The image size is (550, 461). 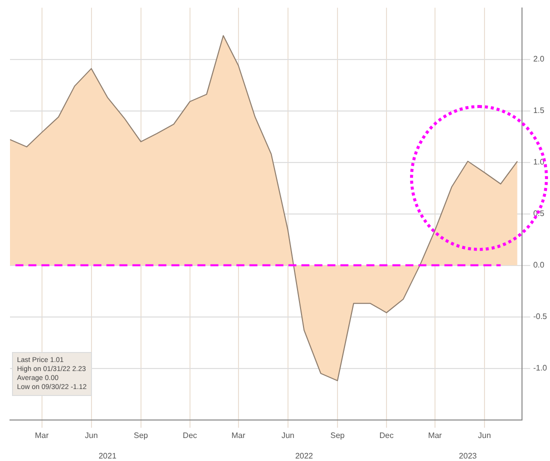 What do you see at coordinates (539, 59) in the screenshot?
I see `y-tick-label: 2.0` at bounding box center [539, 59].